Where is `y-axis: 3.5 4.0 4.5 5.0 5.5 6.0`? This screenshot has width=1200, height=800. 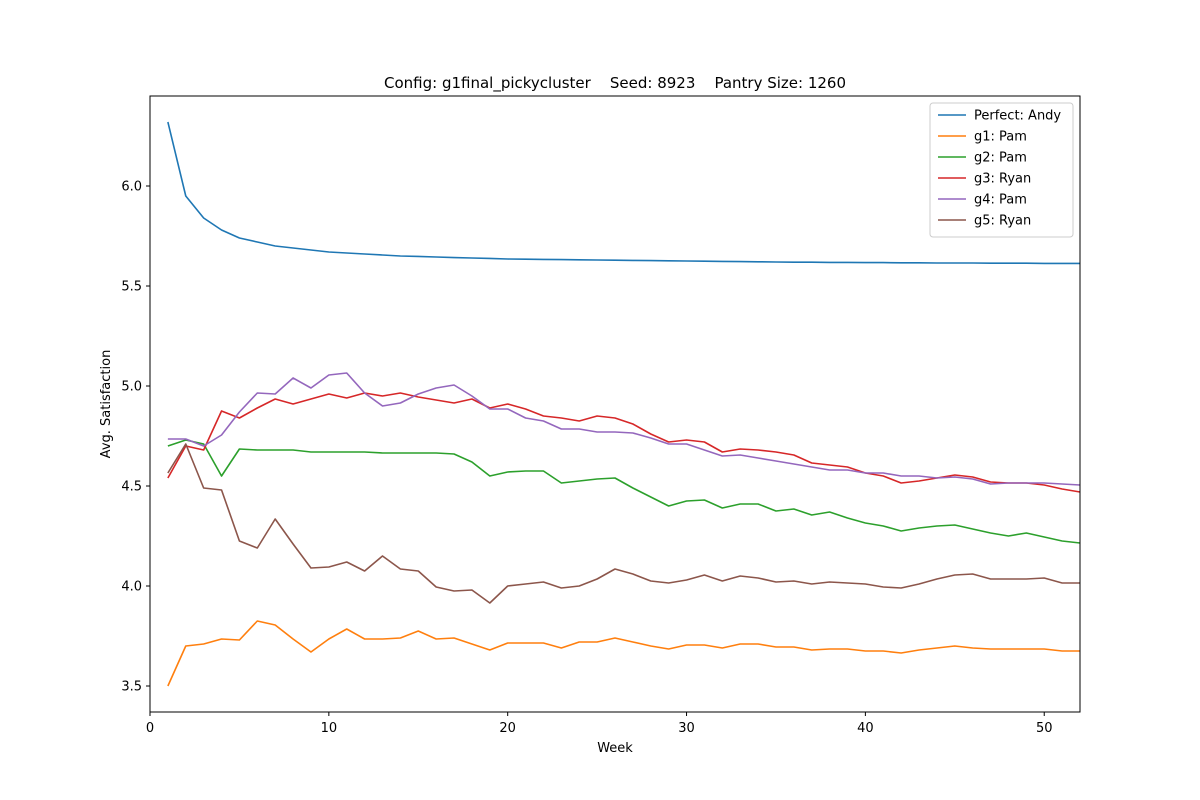
y-axis: 3.5 4.0 4.5 5.0 5.5 6.0 is located at coordinates (135, 437).